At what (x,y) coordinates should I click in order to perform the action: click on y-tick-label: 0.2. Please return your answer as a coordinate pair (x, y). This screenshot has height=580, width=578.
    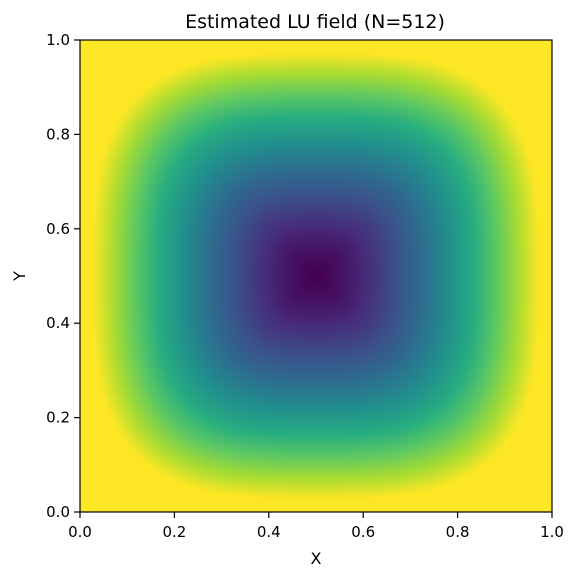
    Looking at the image, I should click on (58, 418).